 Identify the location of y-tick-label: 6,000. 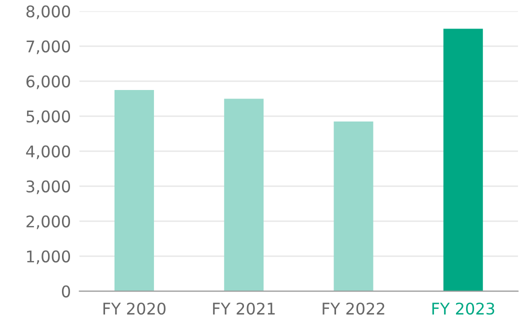
(48, 82).